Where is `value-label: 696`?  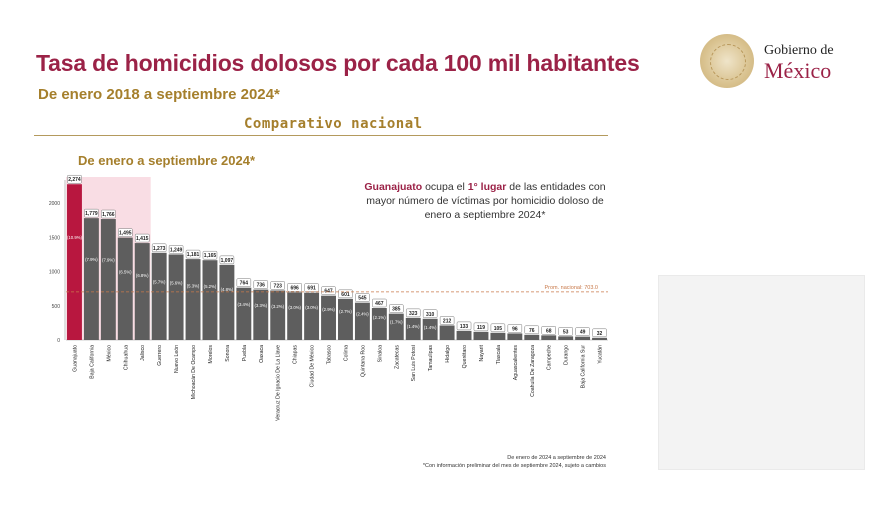
value-label: 696 is located at coordinates (294, 288).